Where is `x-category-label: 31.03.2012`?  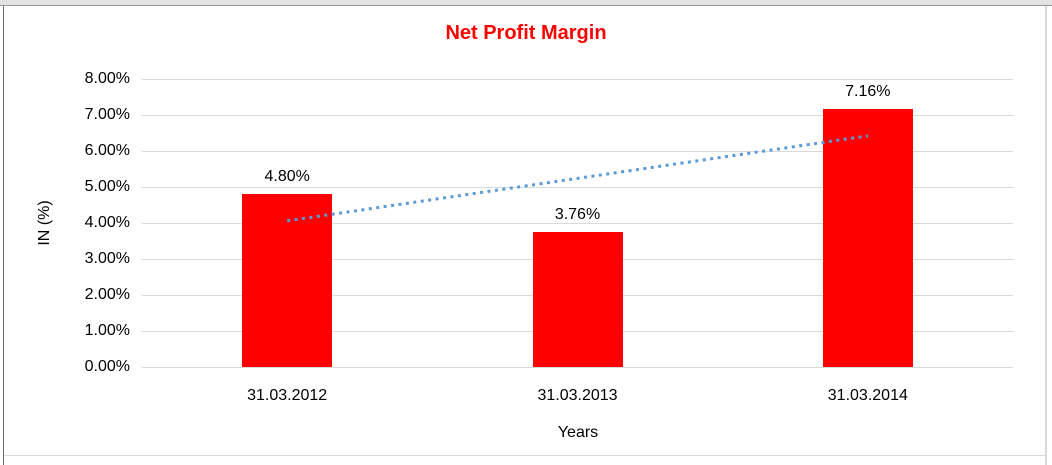 x-category-label: 31.03.2012 is located at coordinates (287, 395).